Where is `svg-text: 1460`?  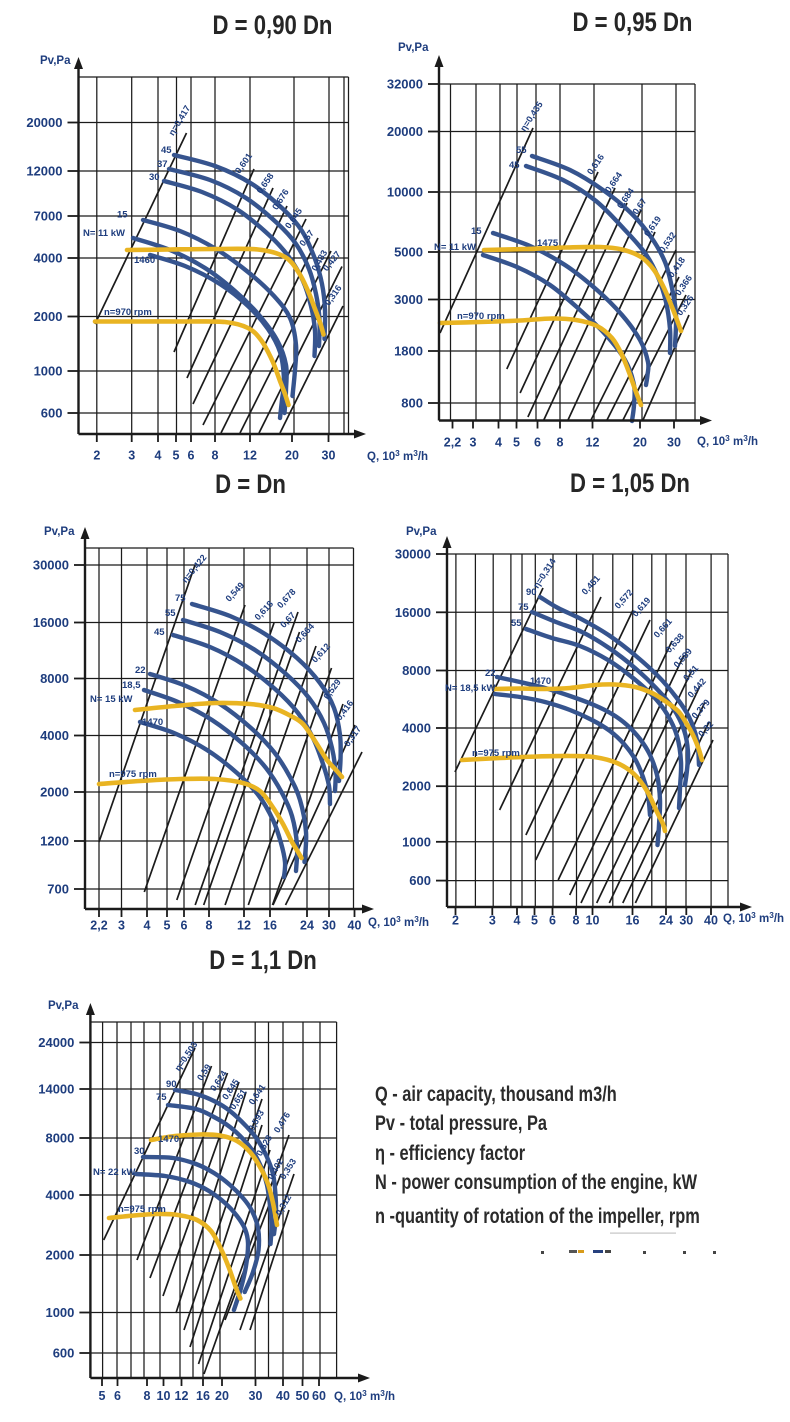 svg-text: 1460 is located at coordinates (144, 260).